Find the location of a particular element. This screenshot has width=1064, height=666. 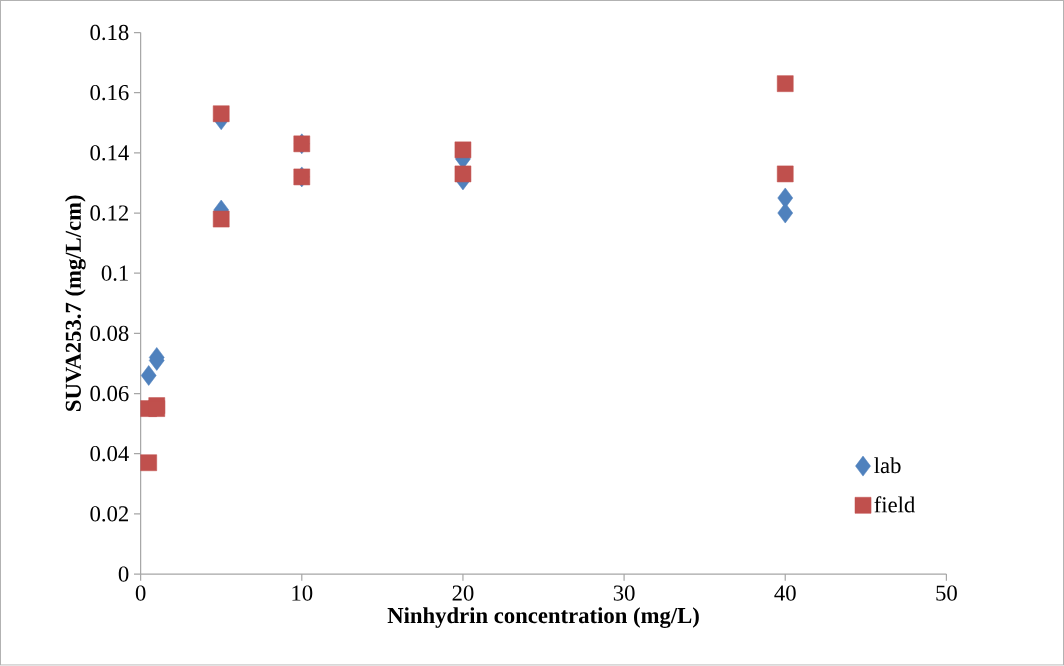

x-tick-label: 10 is located at coordinates (302, 593).